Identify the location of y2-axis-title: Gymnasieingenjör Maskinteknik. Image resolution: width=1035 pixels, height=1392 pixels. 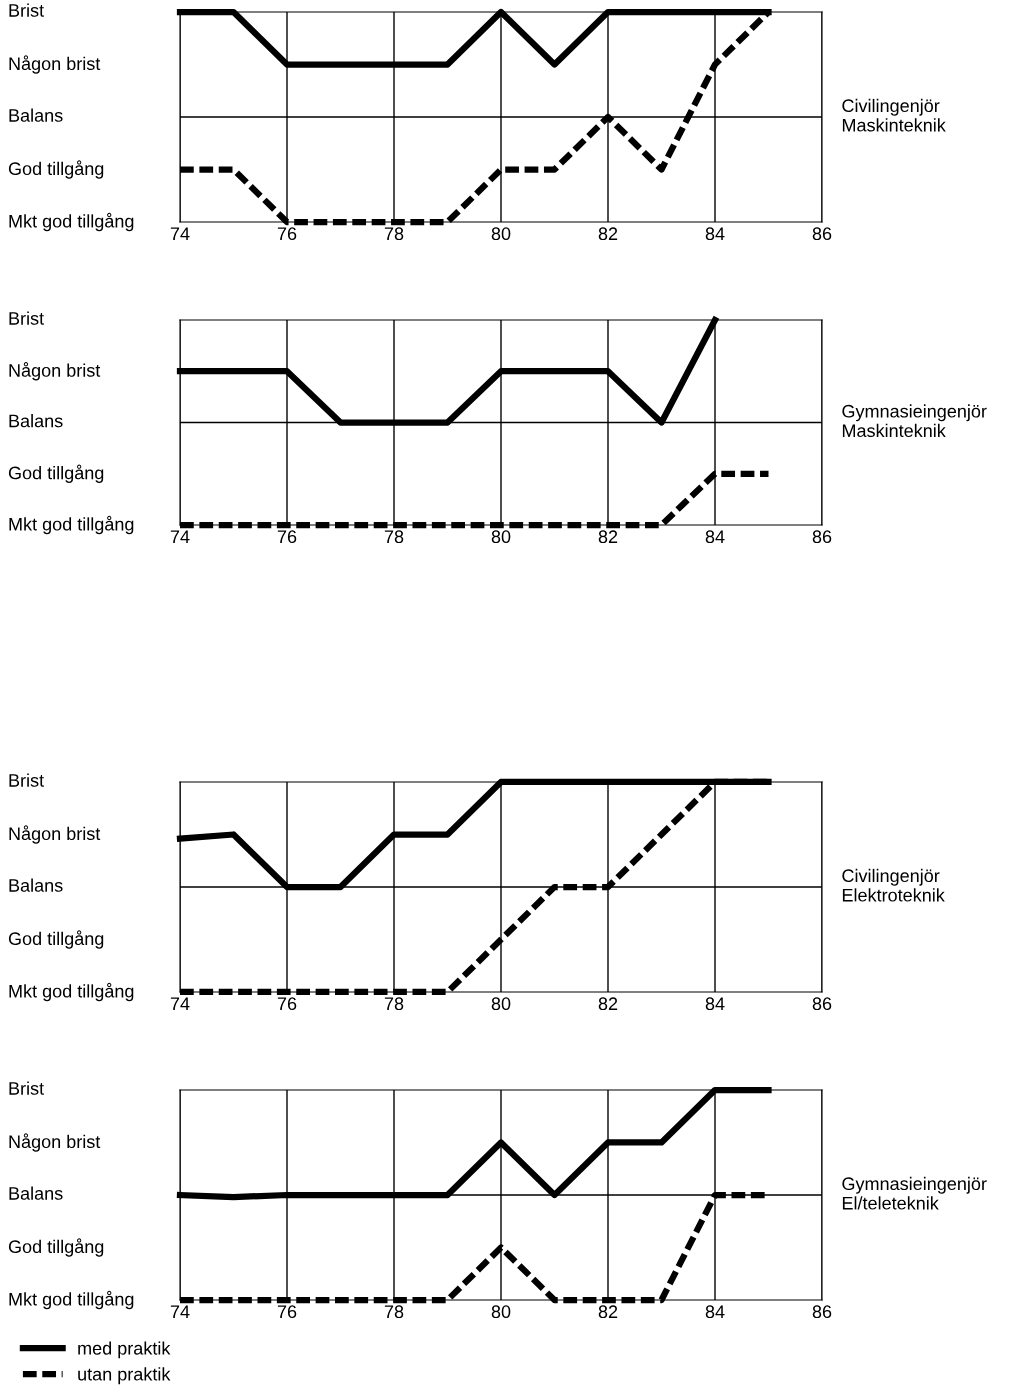
(914, 421).